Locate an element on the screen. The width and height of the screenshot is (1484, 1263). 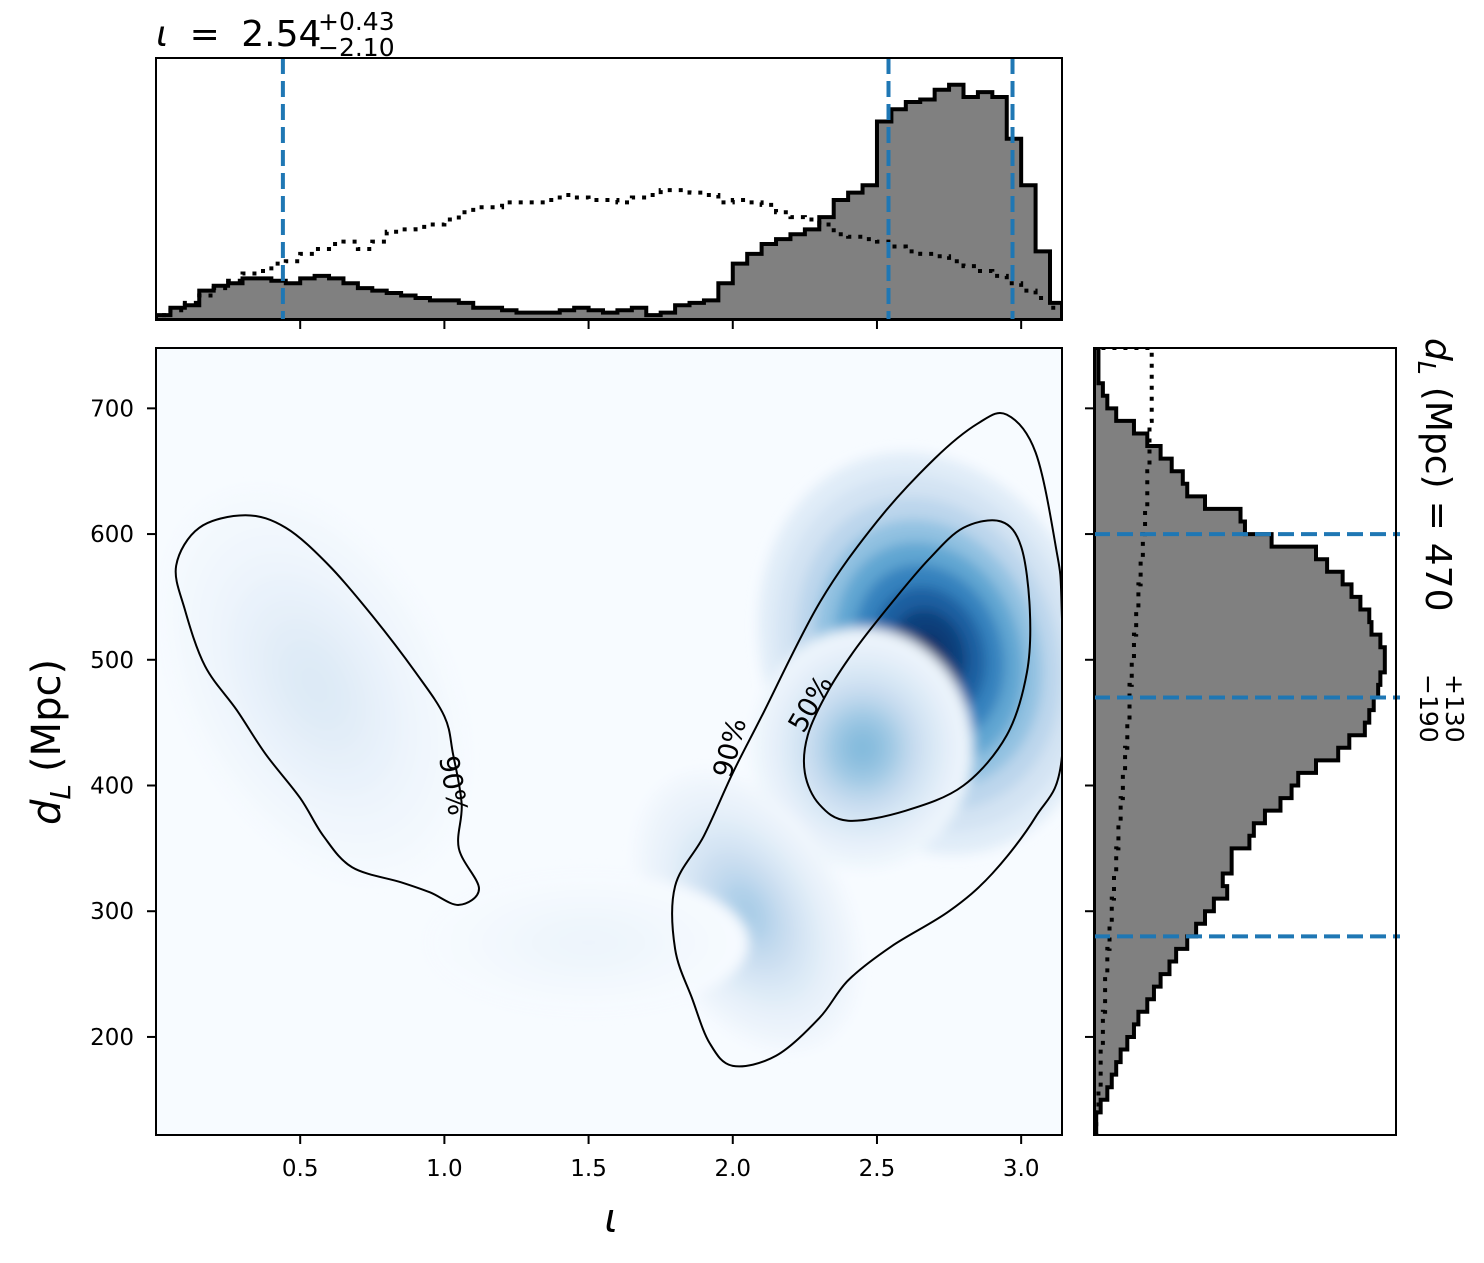
dl-posterior-histogram is located at coordinates (1240, 741).